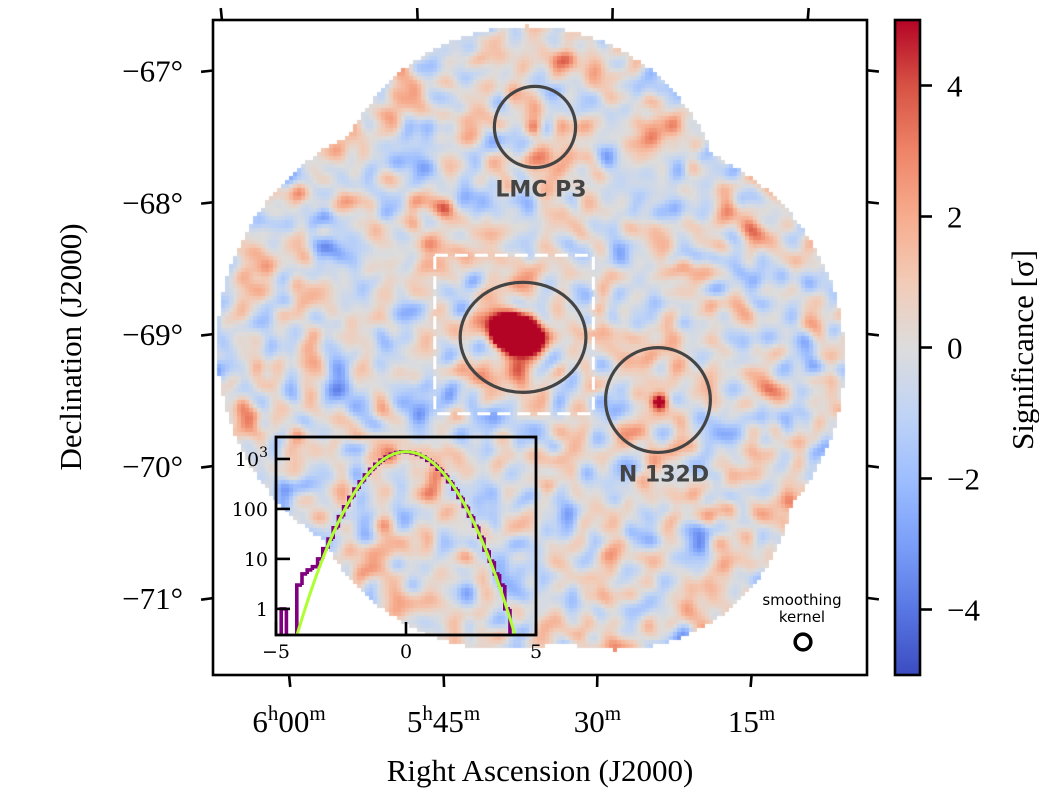 Image resolution: width=1039 pixels, height=795 pixels. What do you see at coordinates (936, 347) in the screenshot?
I see `colorbar: 4 2 0 −2 −4` at bounding box center [936, 347].